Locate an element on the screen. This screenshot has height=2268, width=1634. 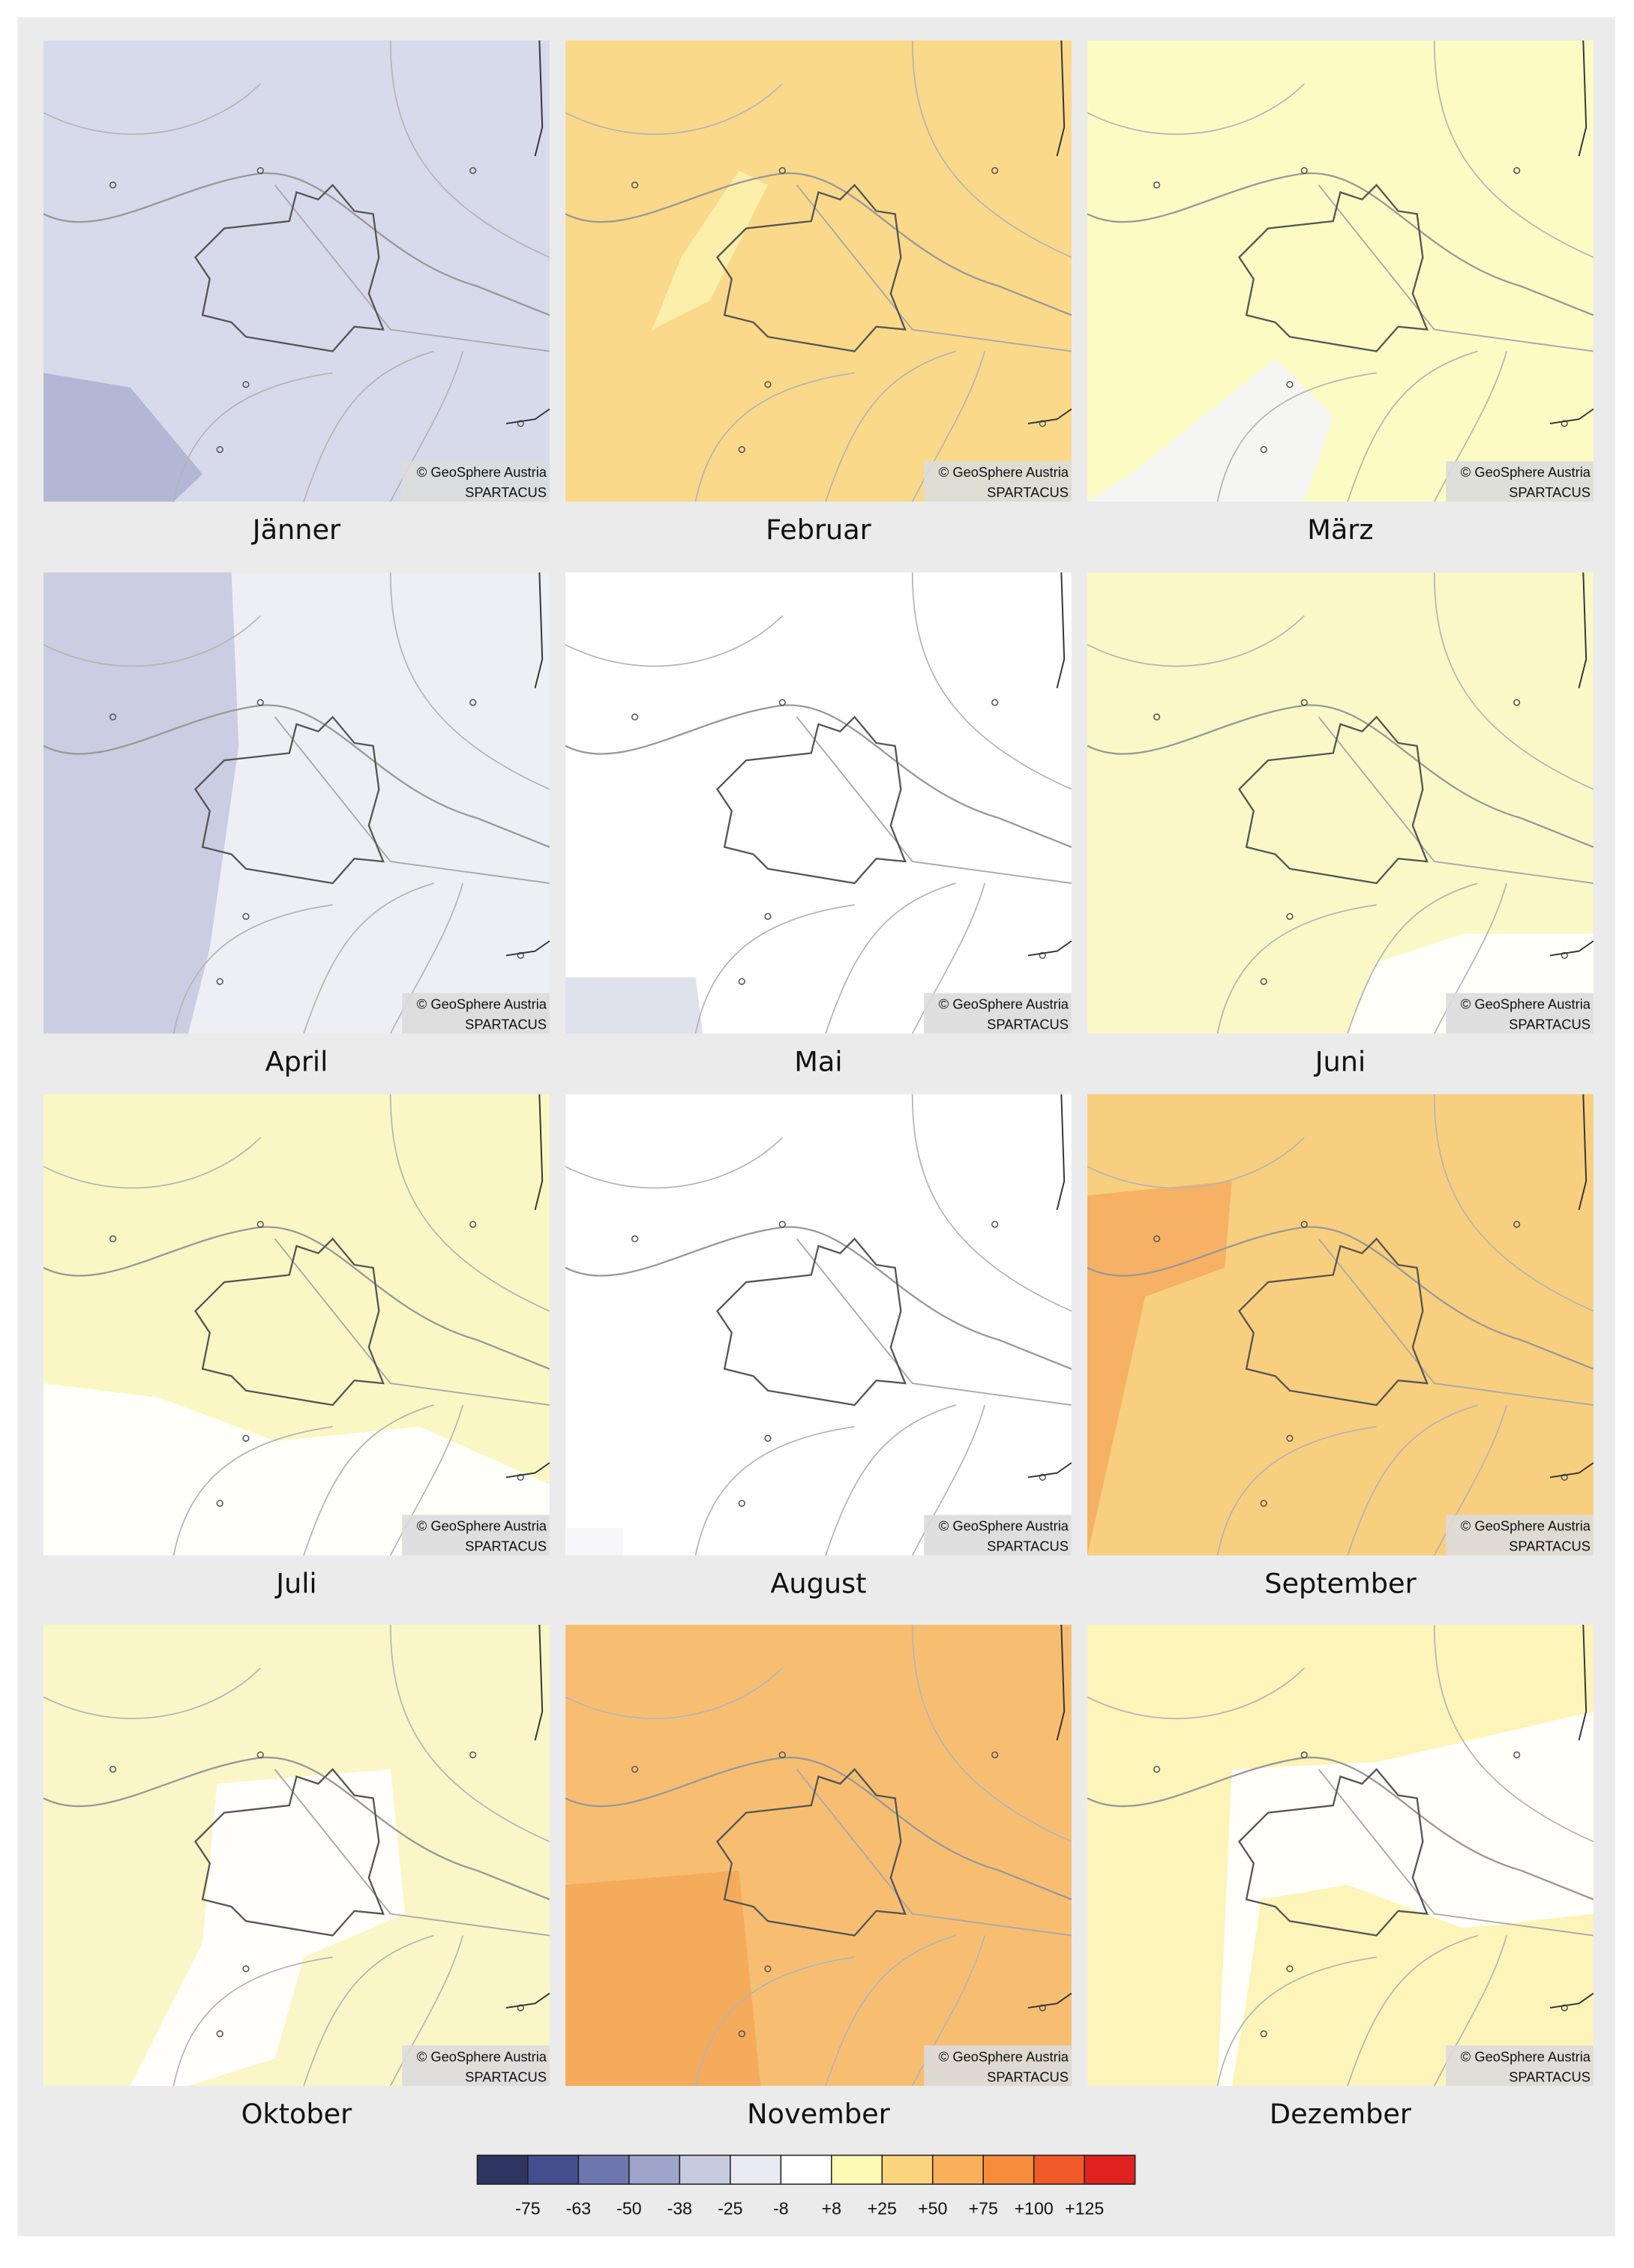
legend-label: +125 is located at coordinates (1084, 2209).